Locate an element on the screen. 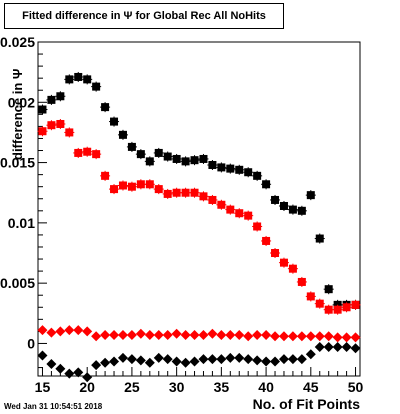  x-tick-label: 35 is located at coordinates (222, 387).